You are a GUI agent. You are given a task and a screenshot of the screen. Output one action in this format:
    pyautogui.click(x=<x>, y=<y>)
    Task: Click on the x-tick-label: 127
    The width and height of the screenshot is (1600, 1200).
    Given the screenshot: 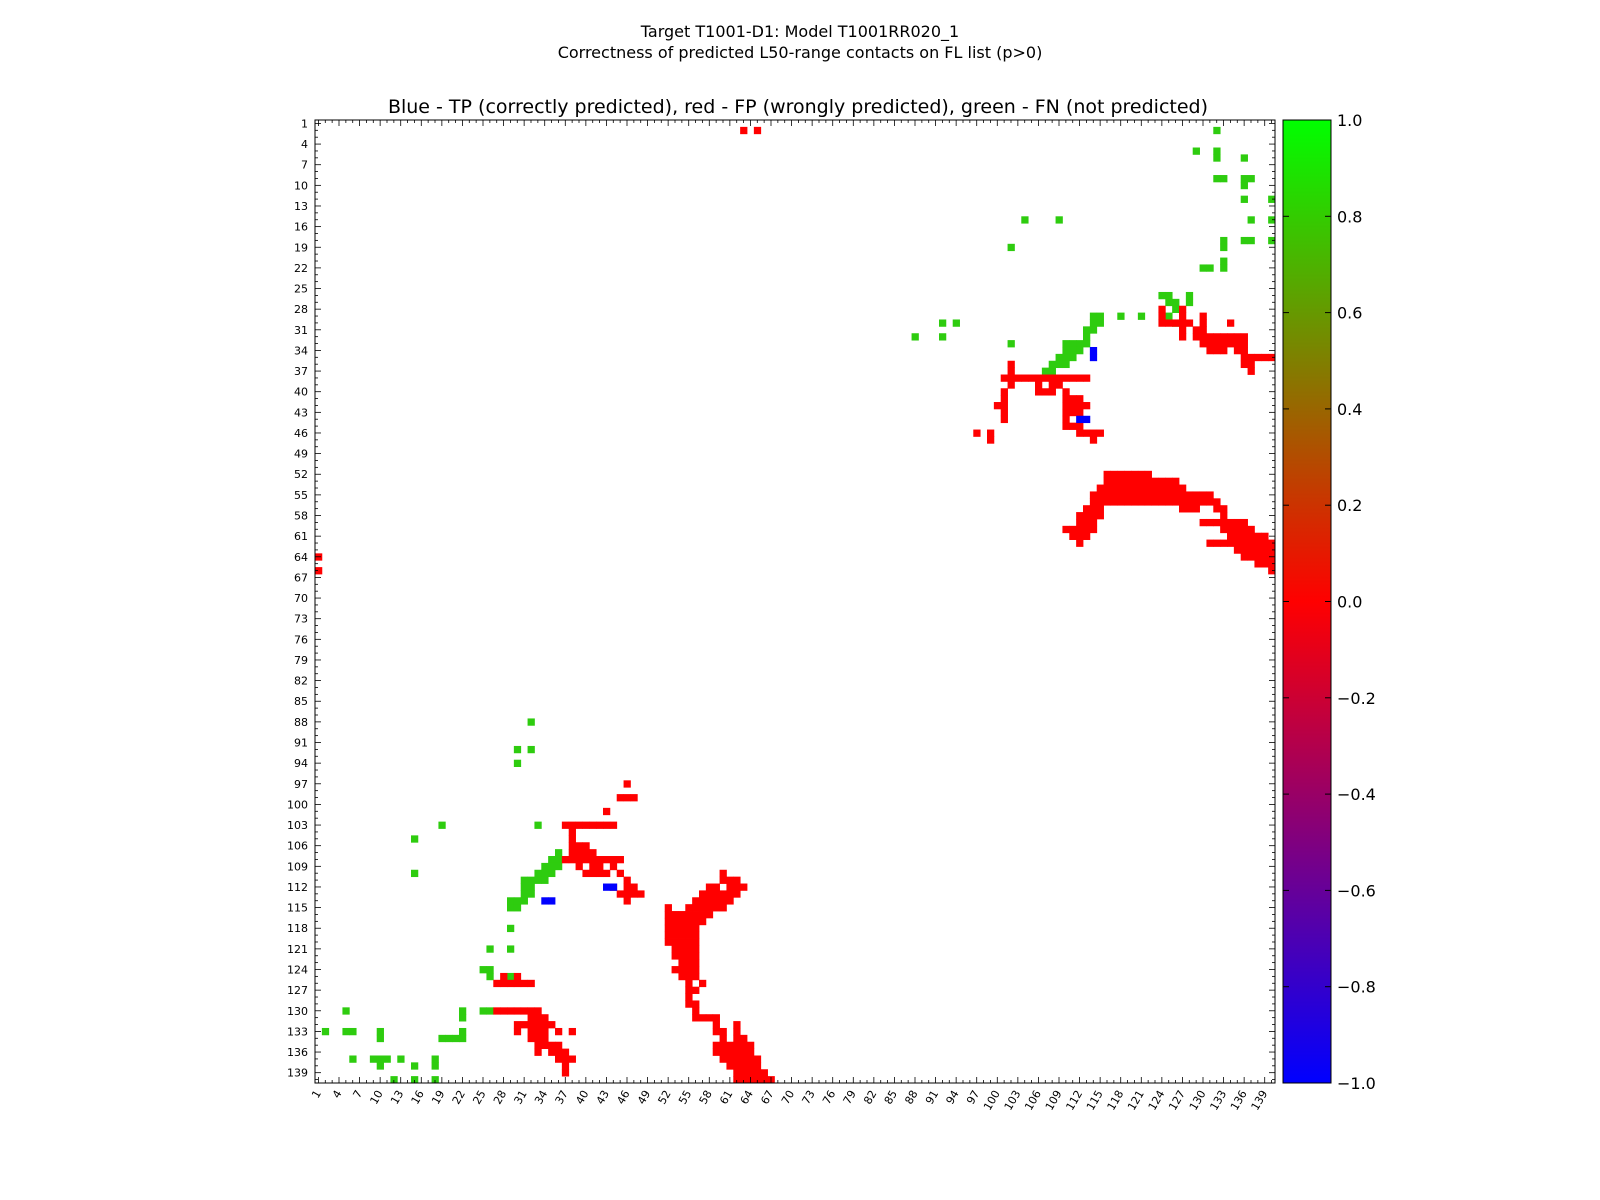 What is the action you would take?
    pyautogui.click(x=1177, y=1100)
    